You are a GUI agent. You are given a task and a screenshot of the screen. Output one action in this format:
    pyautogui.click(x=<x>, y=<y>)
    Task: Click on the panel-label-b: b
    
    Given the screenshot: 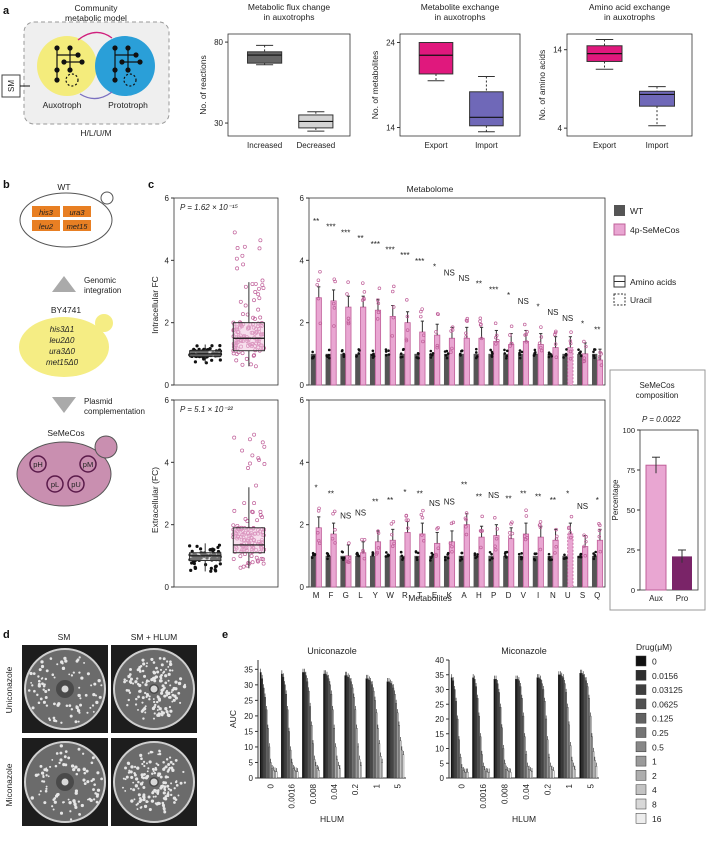 What is the action you would take?
    pyautogui.click(x=6, y=185)
    